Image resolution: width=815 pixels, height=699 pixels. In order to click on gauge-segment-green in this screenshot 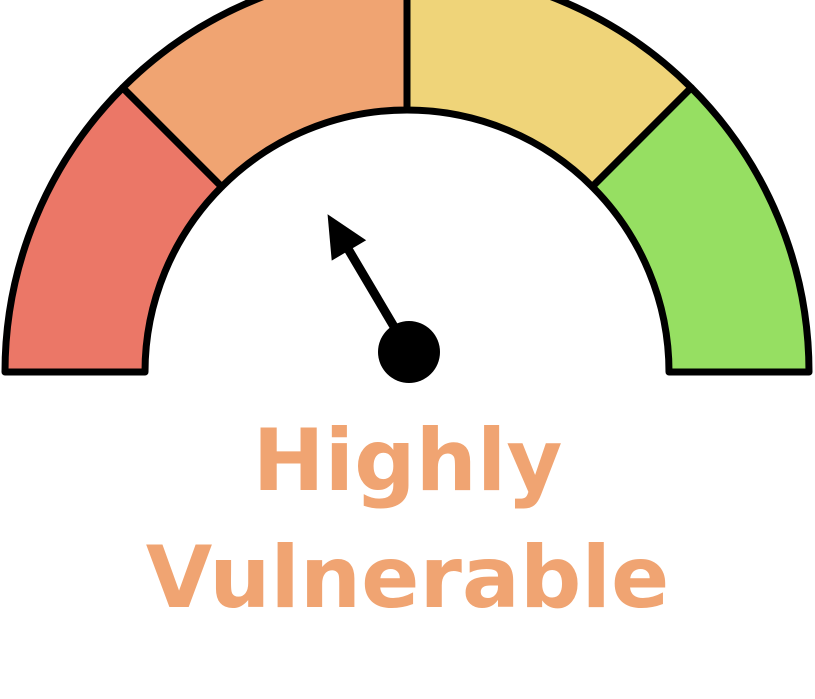, I will do `click(700, 230)`.